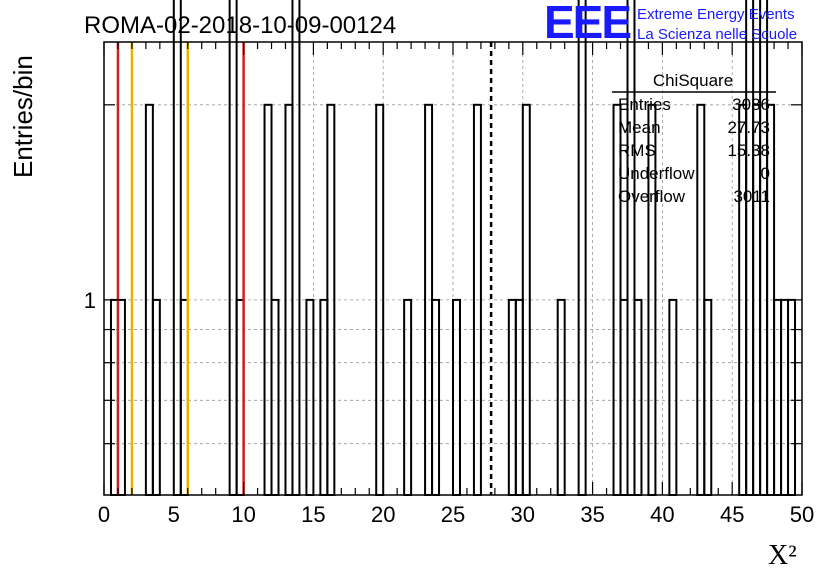 The width and height of the screenshot is (836, 572). Describe the element at coordinates (802, 514) in the screenshot. I see `x-tick-label: 50` at that location.